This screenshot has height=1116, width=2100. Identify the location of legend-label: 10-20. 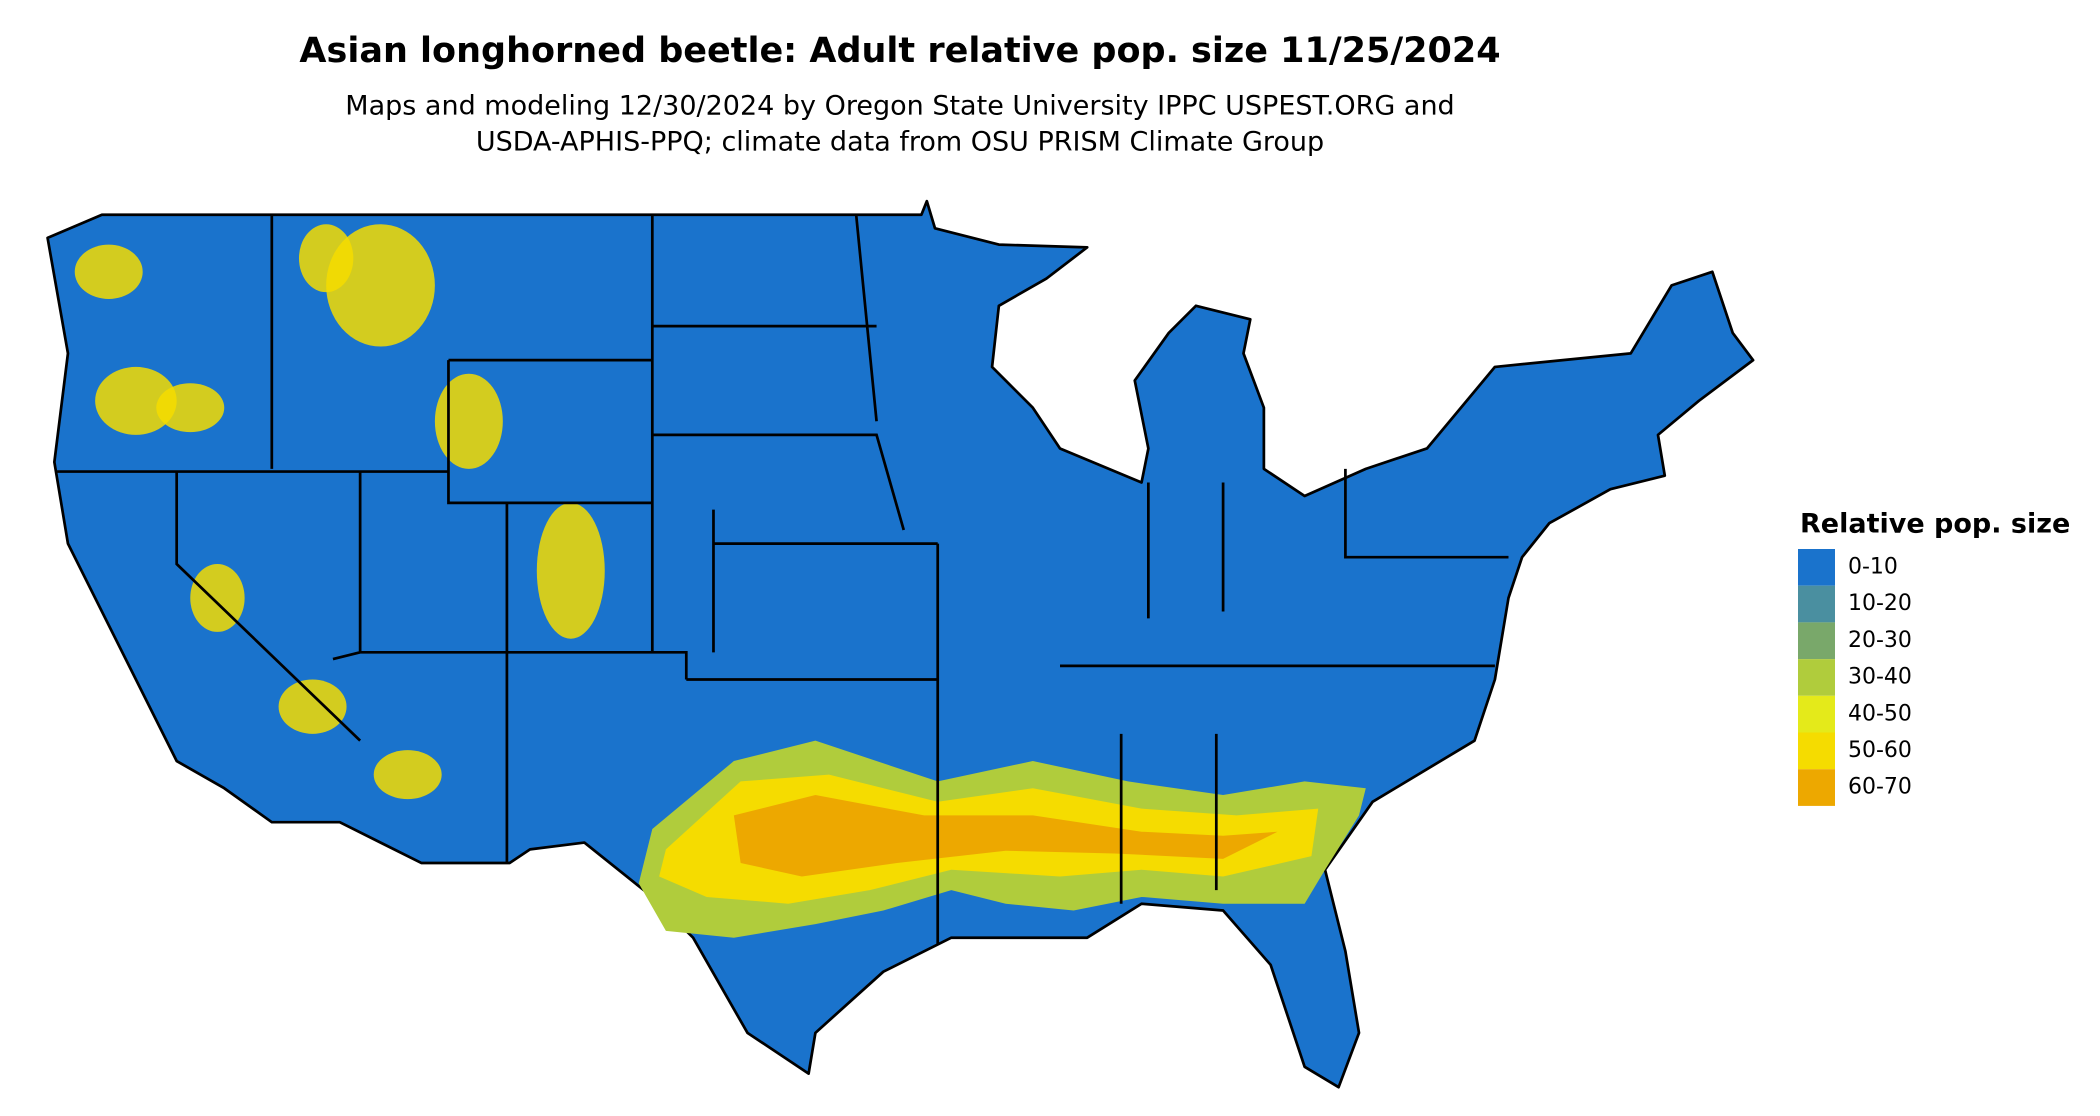
(1880, 603).